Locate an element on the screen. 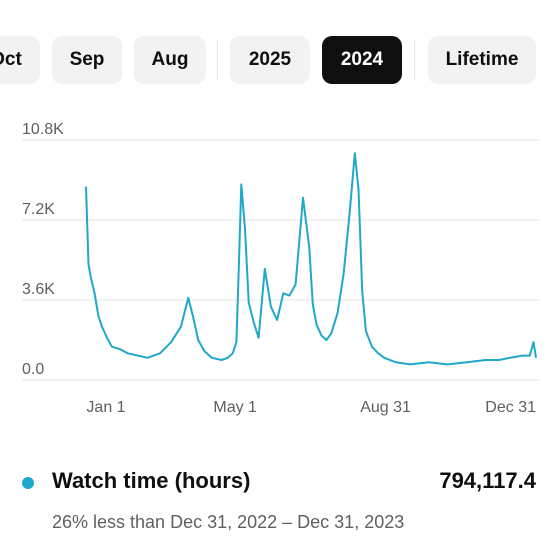 This screenshot has height=560, width=560. legend-dot is located at coordinates (28, 483).